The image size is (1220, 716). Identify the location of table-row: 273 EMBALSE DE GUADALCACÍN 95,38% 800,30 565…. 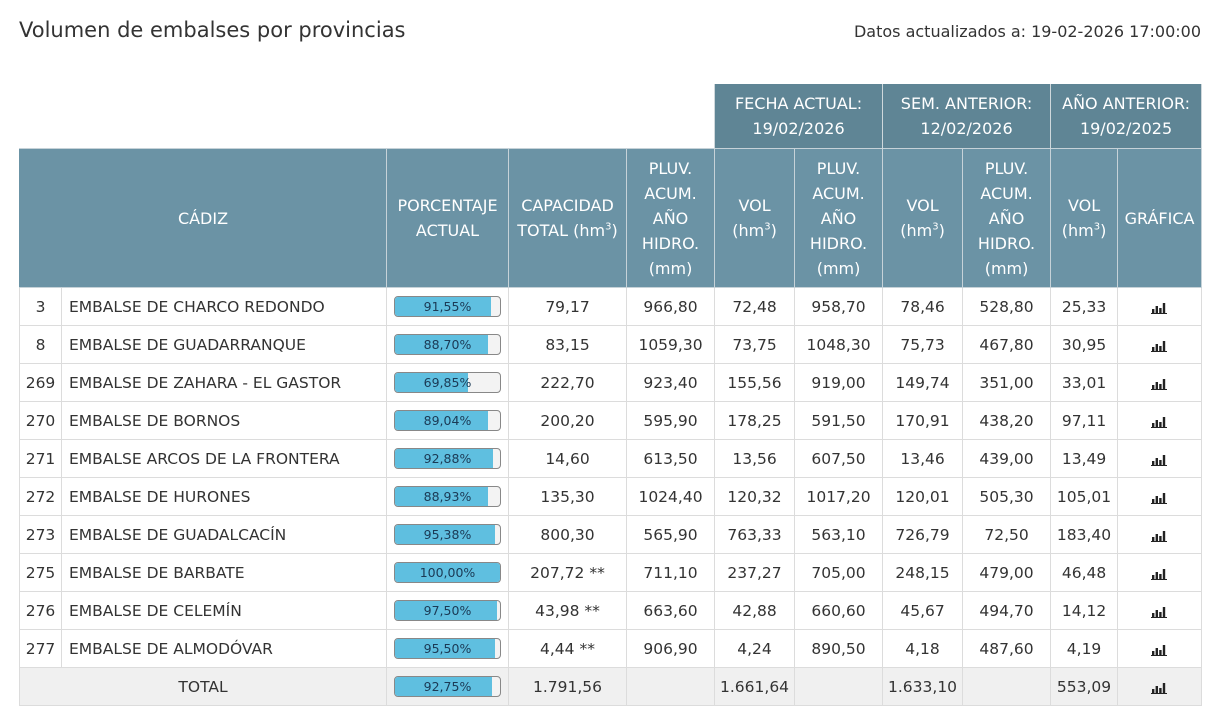
(611, 534).